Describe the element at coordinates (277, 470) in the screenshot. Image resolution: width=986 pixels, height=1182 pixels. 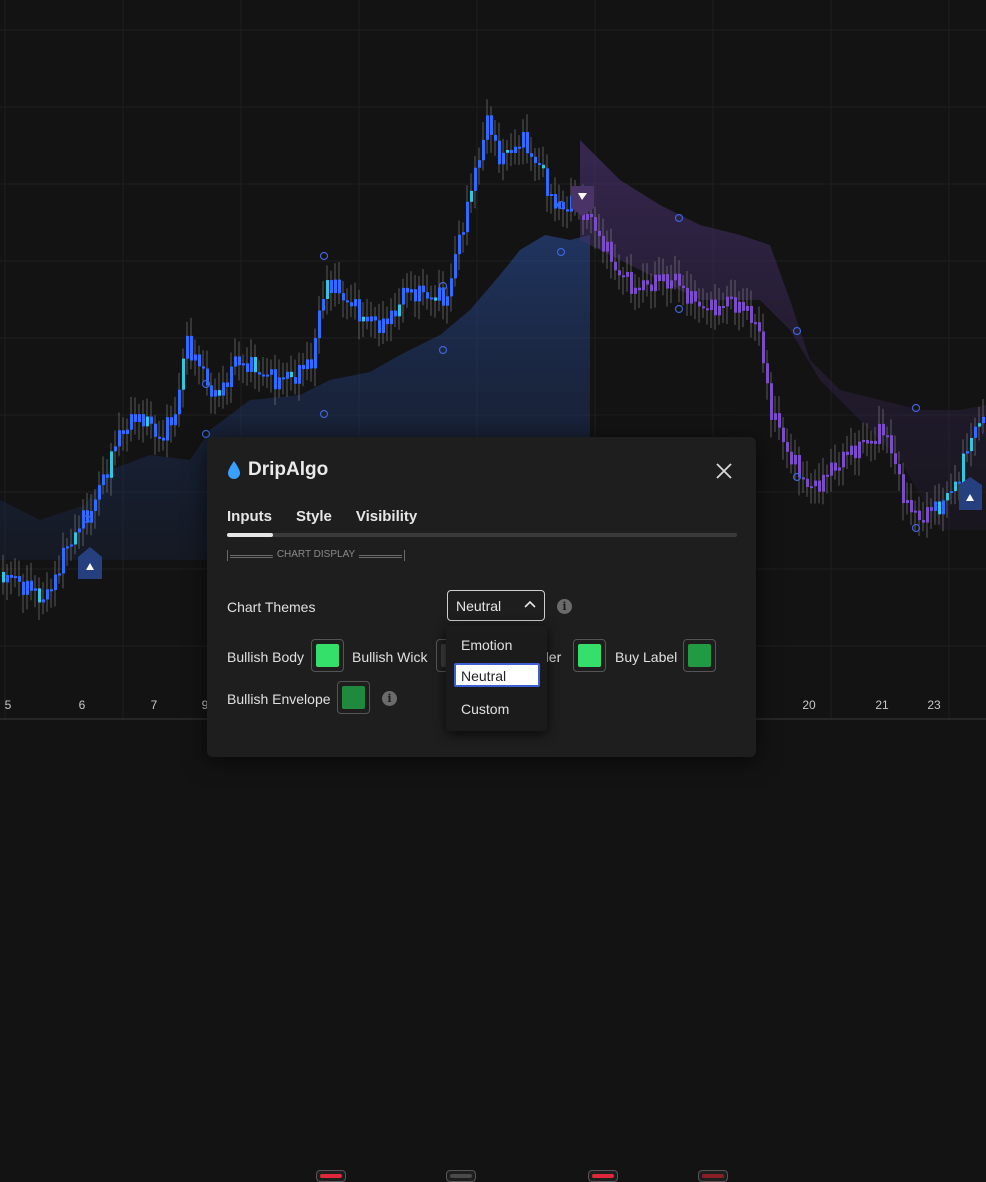
I see `dialog-title: DripAlgo` at that location.